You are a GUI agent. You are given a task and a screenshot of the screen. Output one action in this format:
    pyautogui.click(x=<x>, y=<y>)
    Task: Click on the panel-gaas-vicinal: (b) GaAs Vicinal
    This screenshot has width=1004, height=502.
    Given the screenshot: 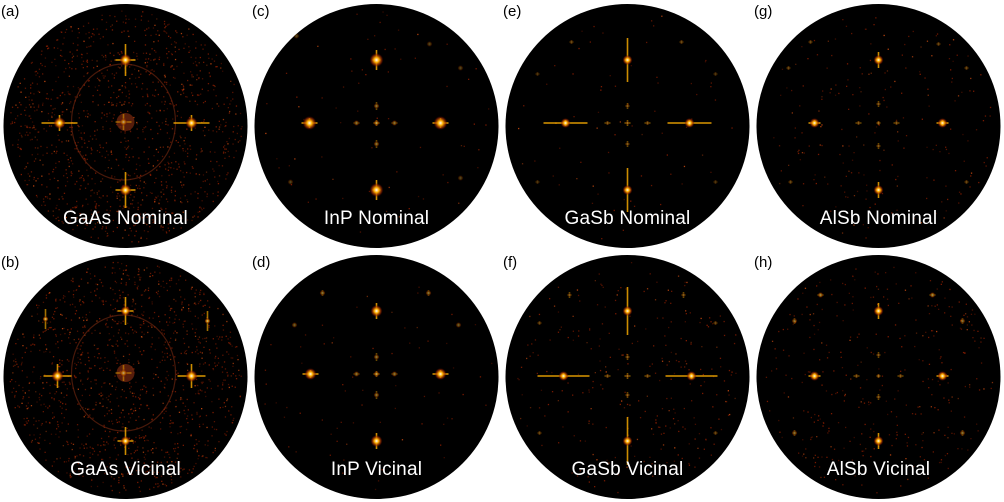 What is the action you would take?
    pyautogui.click(x=125, y=376)
    